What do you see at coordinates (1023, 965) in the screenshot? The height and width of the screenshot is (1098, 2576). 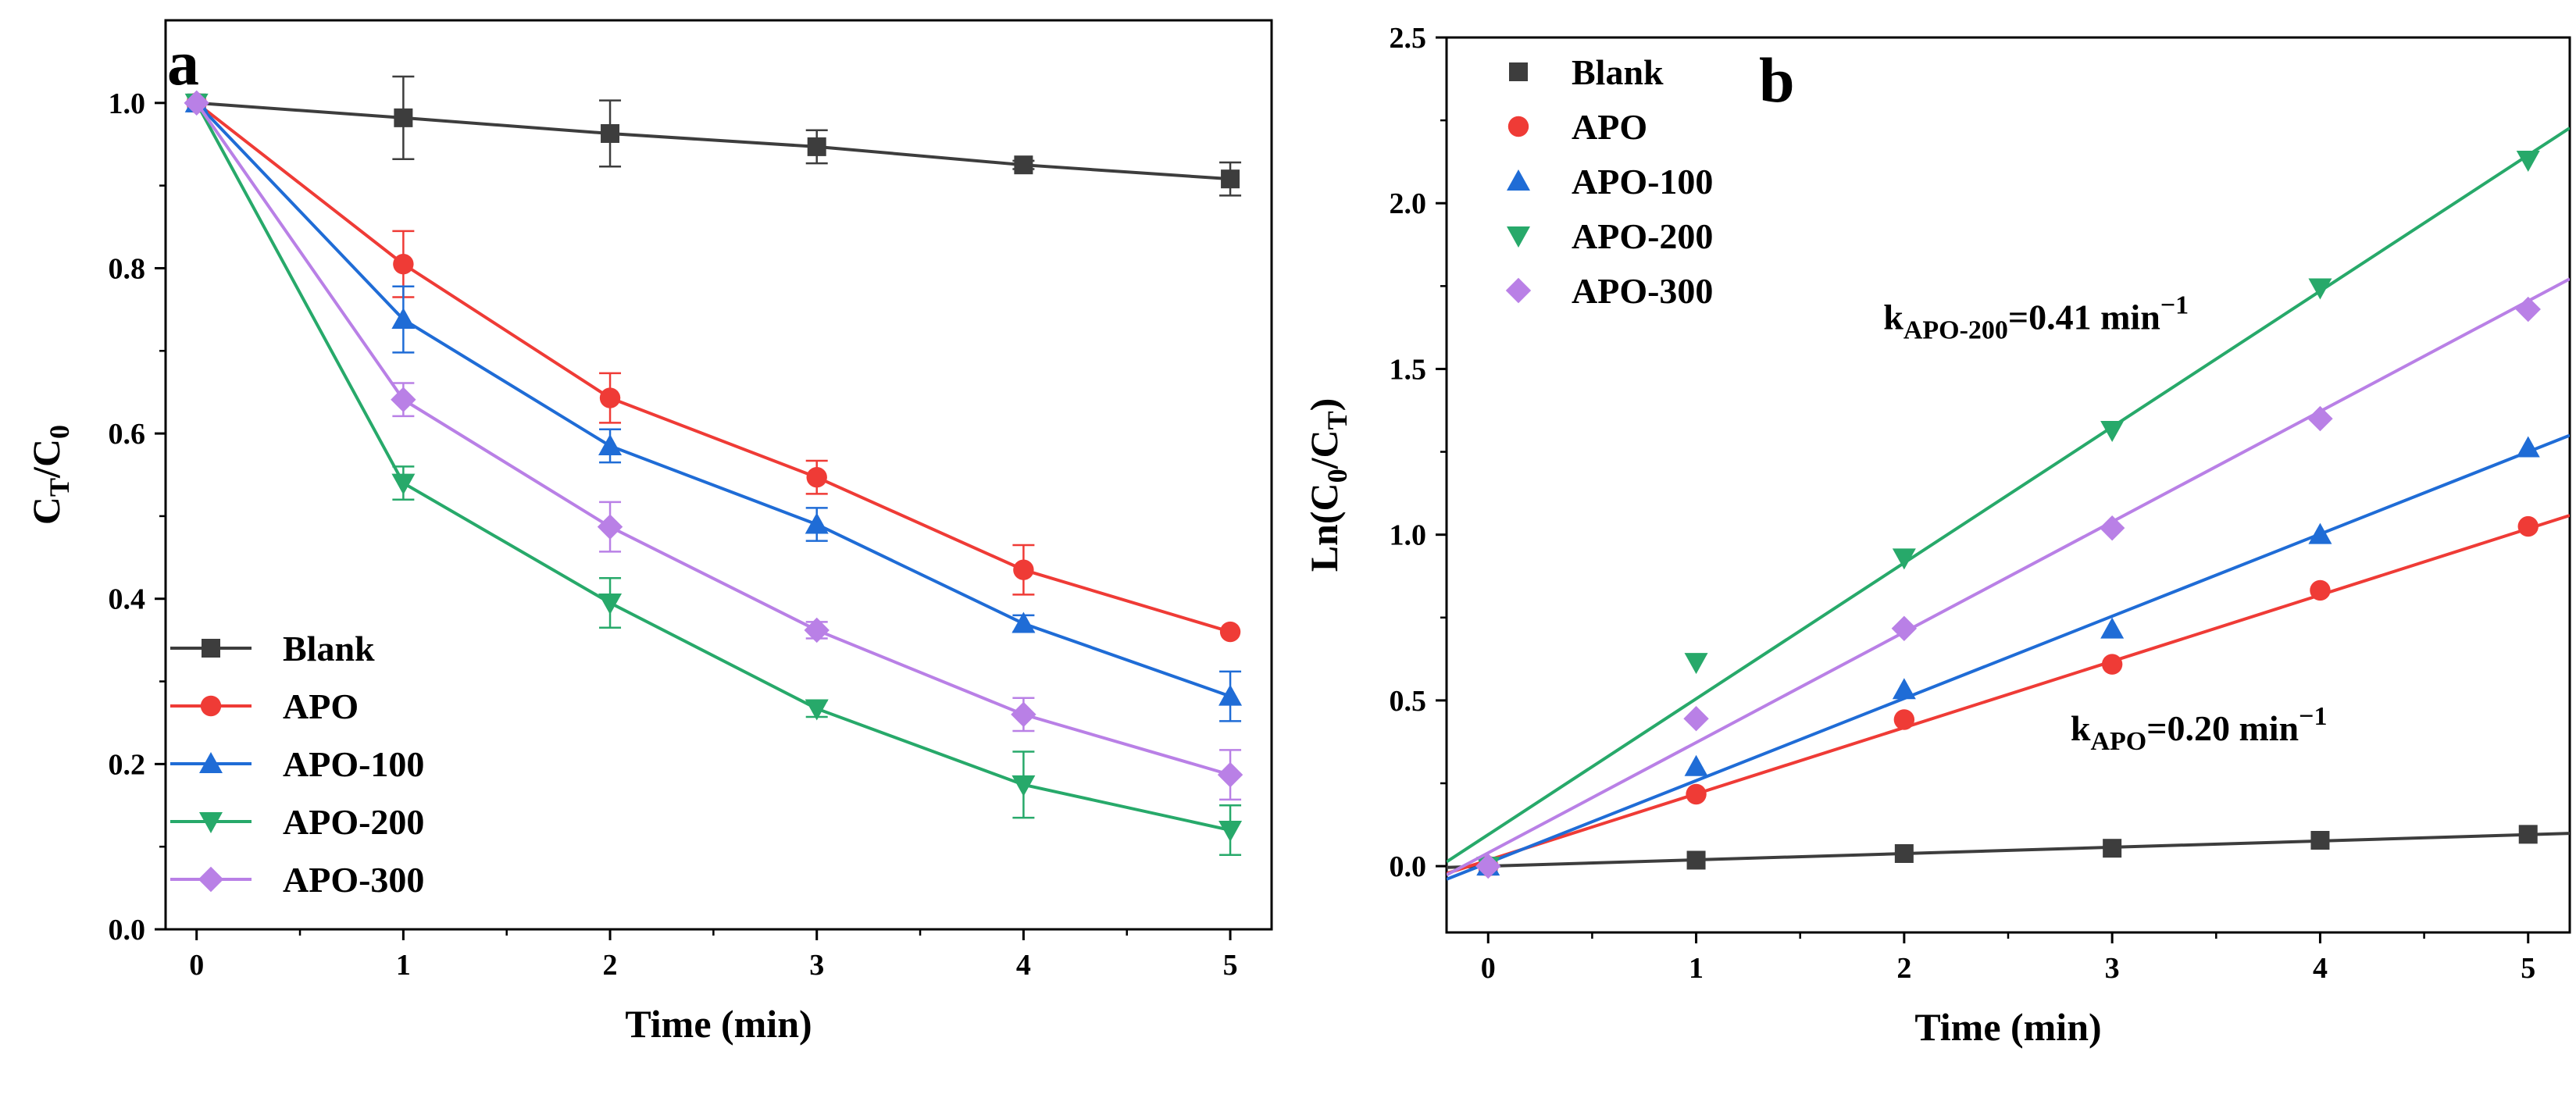 I see `x-tick-label: 4` at bounding box center [1023, 965].